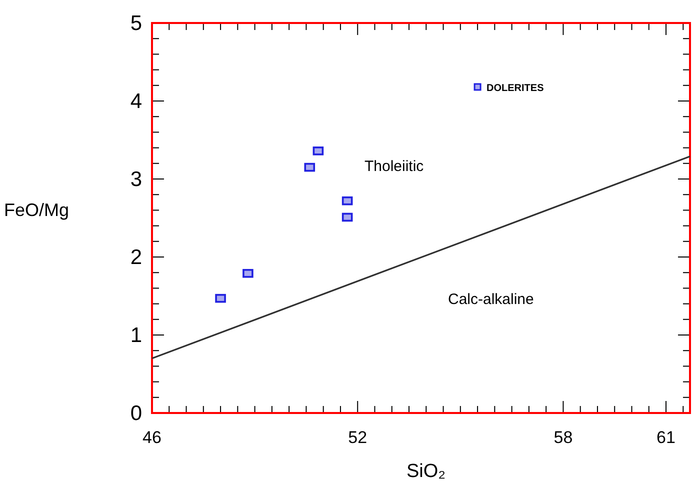 The height and width of the screenshot is (487, 694). What do you see at coordinates (515, 88) in the screenshot?
I see `legend-label: DOLERITES` at bounding box center [515, 88].